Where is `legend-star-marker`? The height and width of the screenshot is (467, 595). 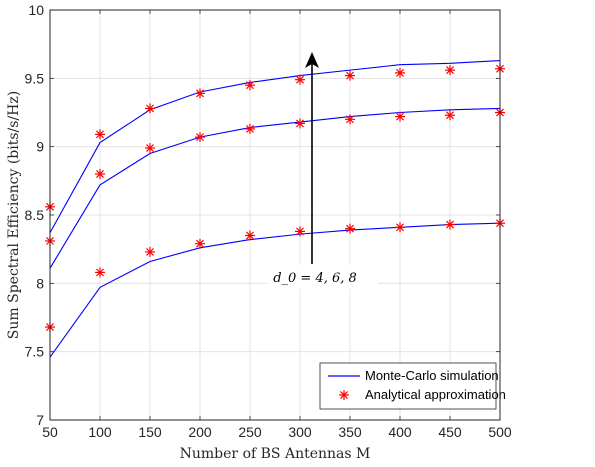
legend-star-marker is located at coordinates (344, 395).